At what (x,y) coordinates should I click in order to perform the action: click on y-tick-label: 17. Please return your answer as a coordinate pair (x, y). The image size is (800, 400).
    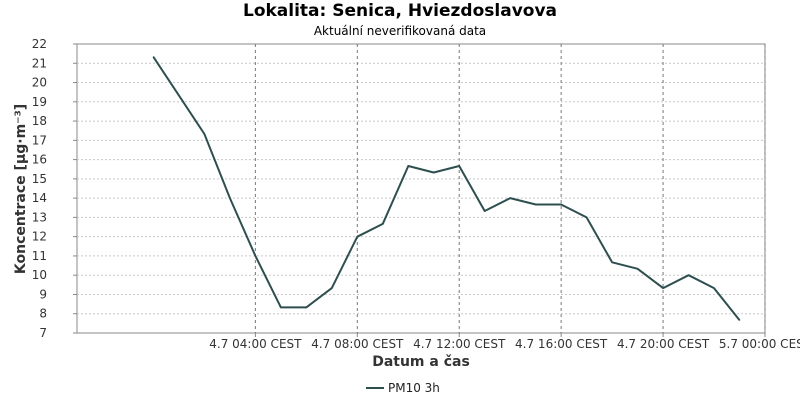
    Looking at the image, I should click on (39, 140).